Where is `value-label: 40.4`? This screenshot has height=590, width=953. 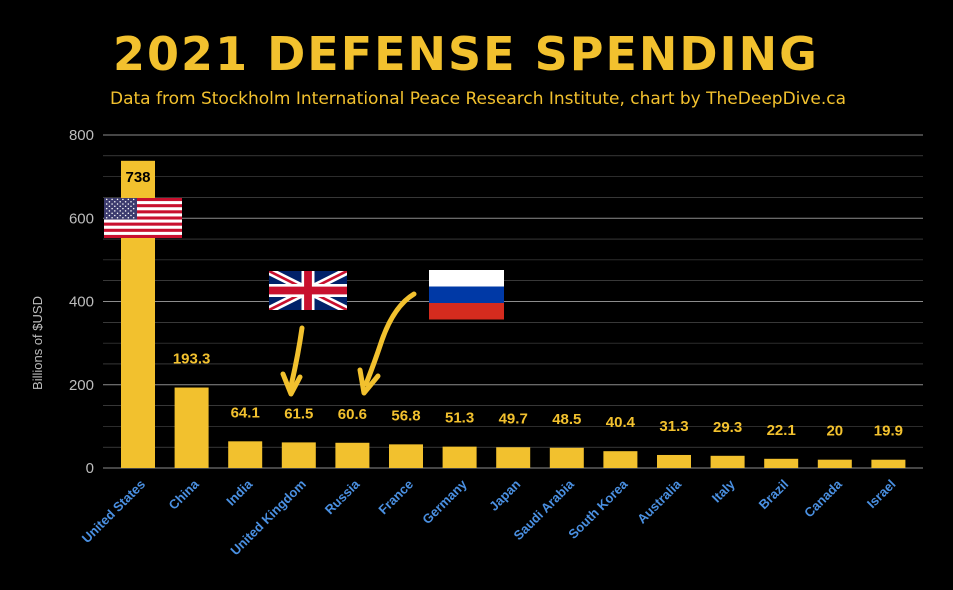
value-label: 40.4 is located at coordinates (621, 422).